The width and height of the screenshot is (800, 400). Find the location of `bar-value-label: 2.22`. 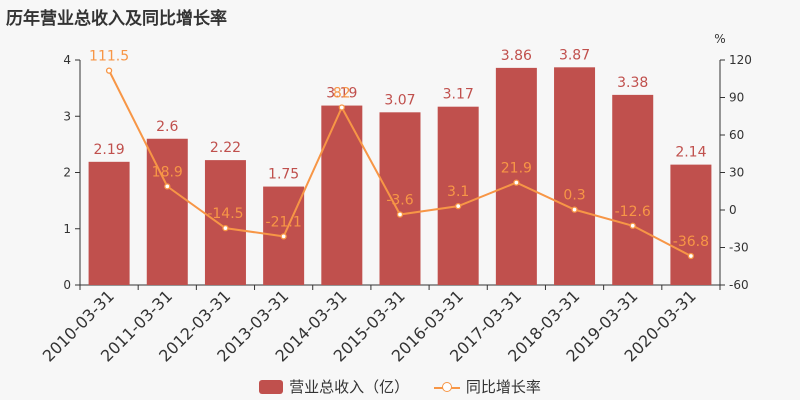

bar-value-label: 2.22 is located at coordinates (225, 148).